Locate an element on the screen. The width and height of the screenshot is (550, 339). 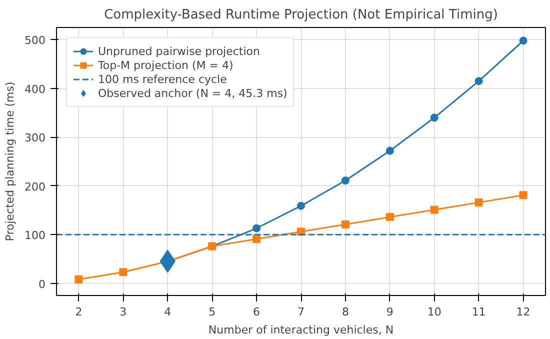
chart-title: Complexity-Based Runtime Projection (Not Empirical Timing) is located at coordinates (301, 15).